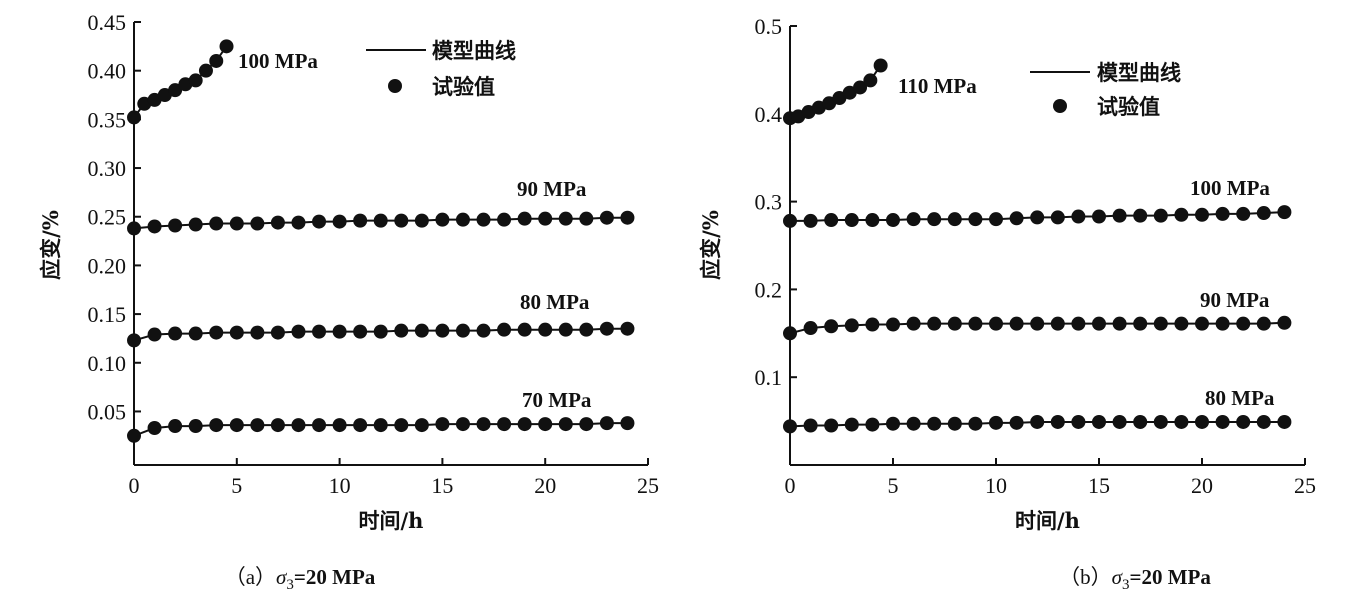  Describe the element at coordinates (769, 26) in the screenshot. I see `y-tick-label: 0.5` at that location.